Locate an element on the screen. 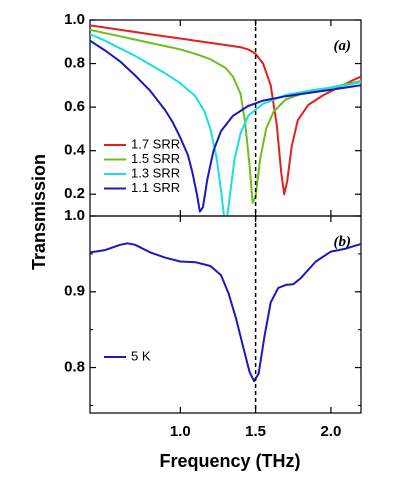  panel-tag: (a) is located at coordinates (343, 46).